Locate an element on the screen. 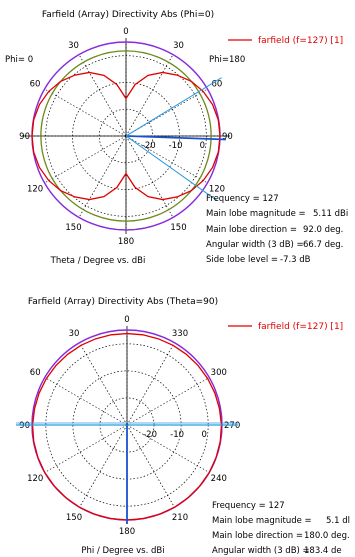 The image size is (355, 557). x-axis-label: Phi / Degree vs. dBi is located at coordinates (122, 551).